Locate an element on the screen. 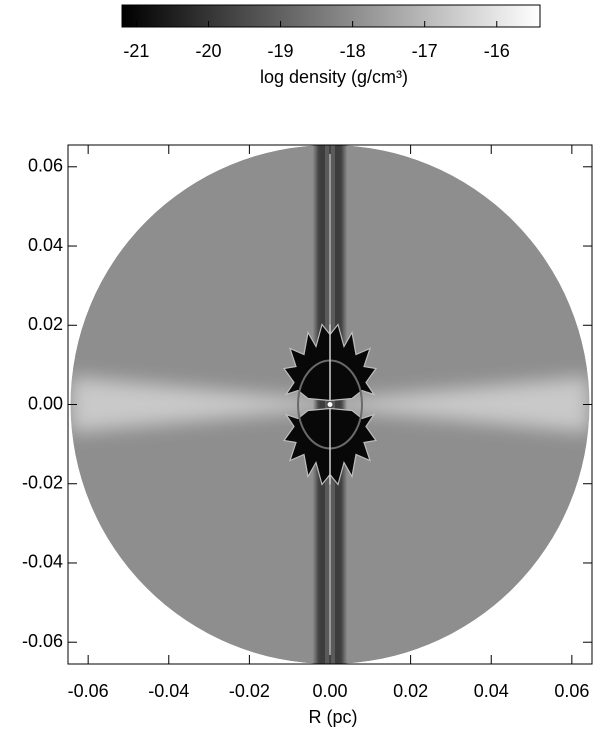  colorbar-tick-label: -21 is located at coordinates (136, 51).